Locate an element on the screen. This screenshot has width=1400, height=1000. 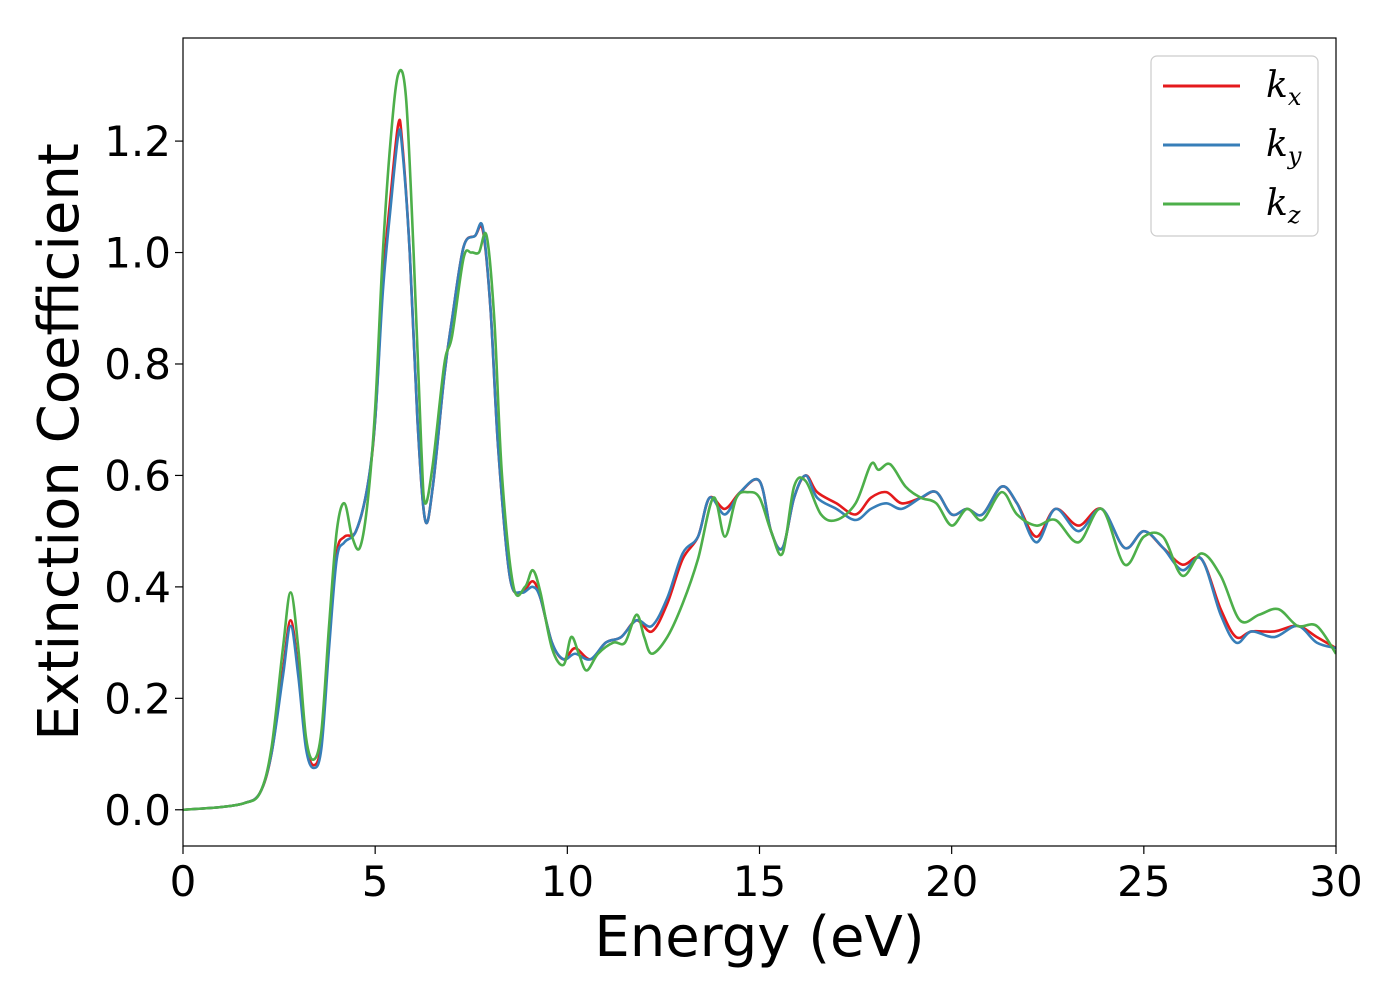
y-tick-label: 0.6 is located at coordinates (137, 475).